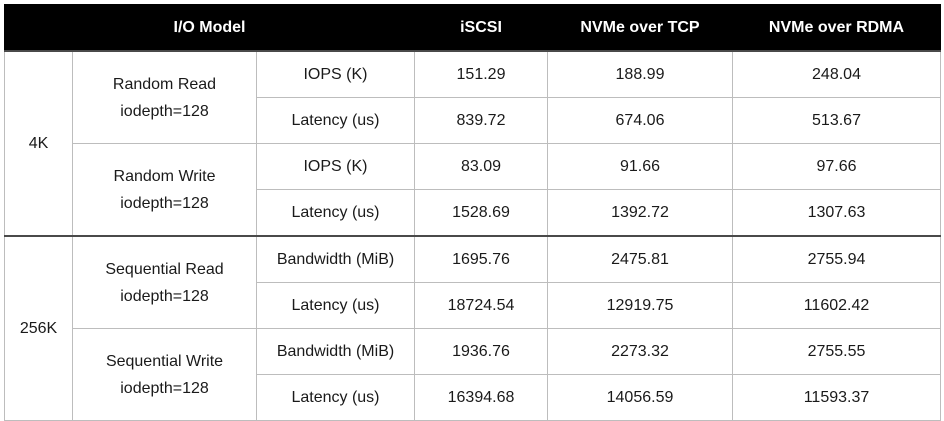 The height and width of the screenshot is (421, 944). Describe the element at coordinates (164, 190) in the screenshot. I see `test-name-cell: Random Write iodepth=128` at that location.